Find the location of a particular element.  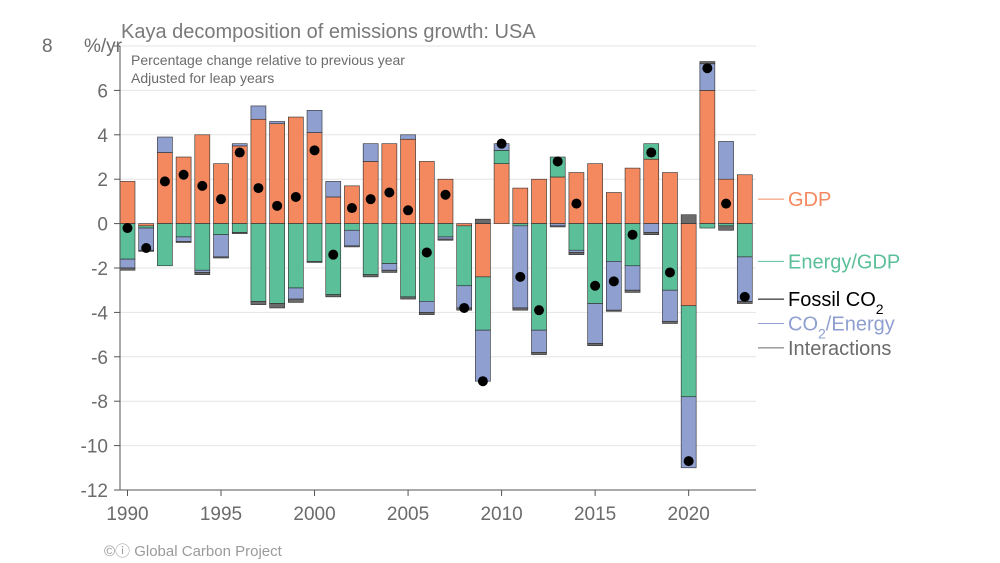

bar-gdp-1995 is located at coordinates (221, 193).